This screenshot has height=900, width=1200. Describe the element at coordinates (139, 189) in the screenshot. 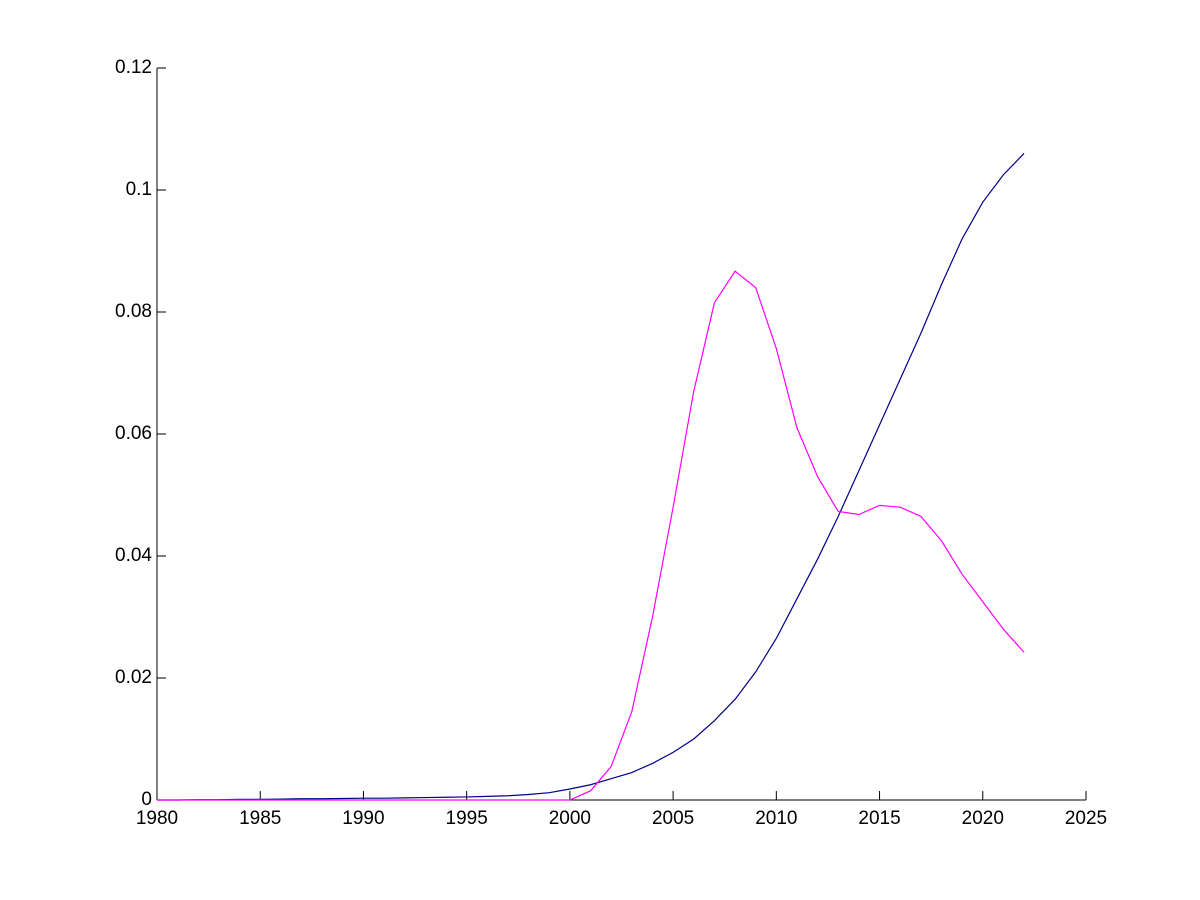

I see `y-tick-label: 0.1` at that location.